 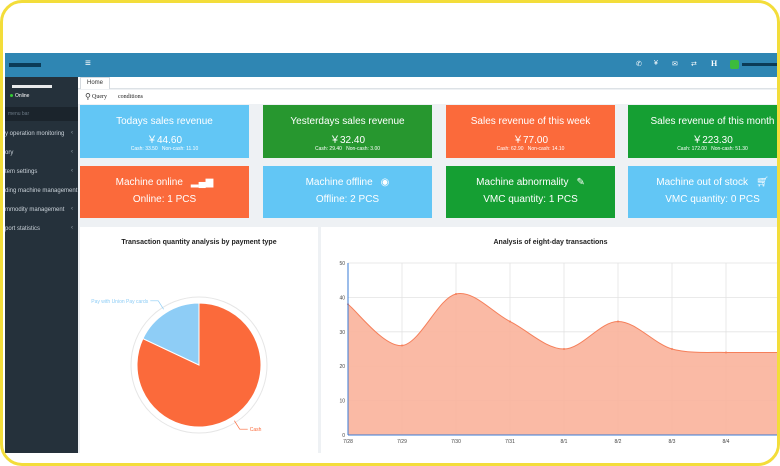 I want to click on card-machine-abnormality: Machine abnormality ✎ VMC quantity: 1 PCS, so click(x=530, y=192).